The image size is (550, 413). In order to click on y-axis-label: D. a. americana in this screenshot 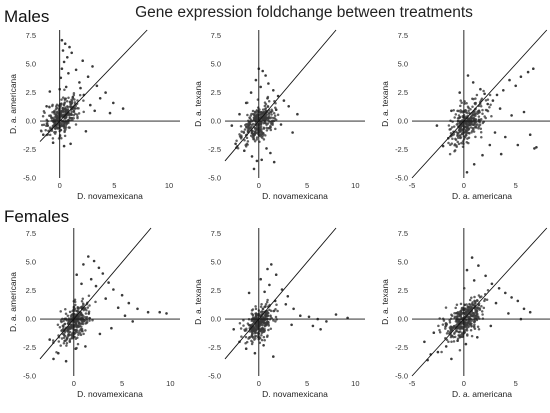, I will do `click(13, 302)`.